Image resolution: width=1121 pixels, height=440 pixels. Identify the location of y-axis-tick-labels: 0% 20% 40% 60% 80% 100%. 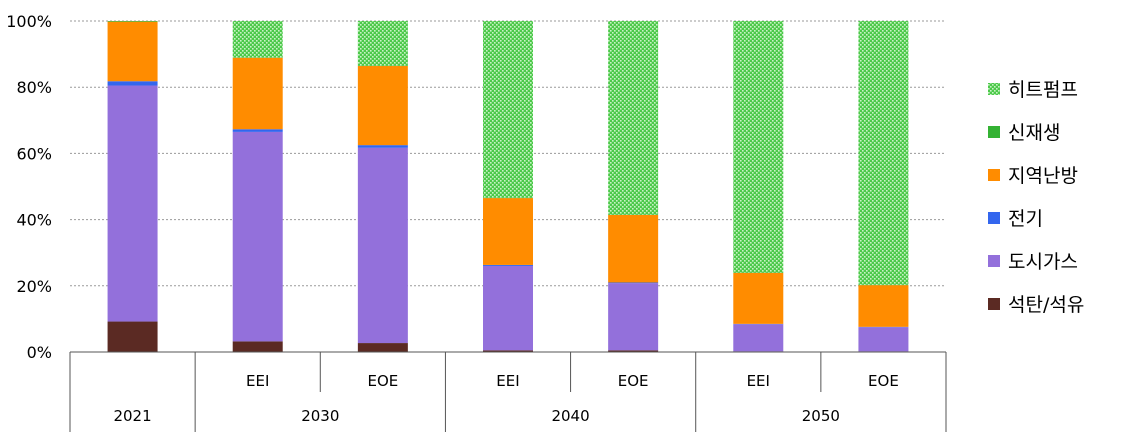
(29, 187).